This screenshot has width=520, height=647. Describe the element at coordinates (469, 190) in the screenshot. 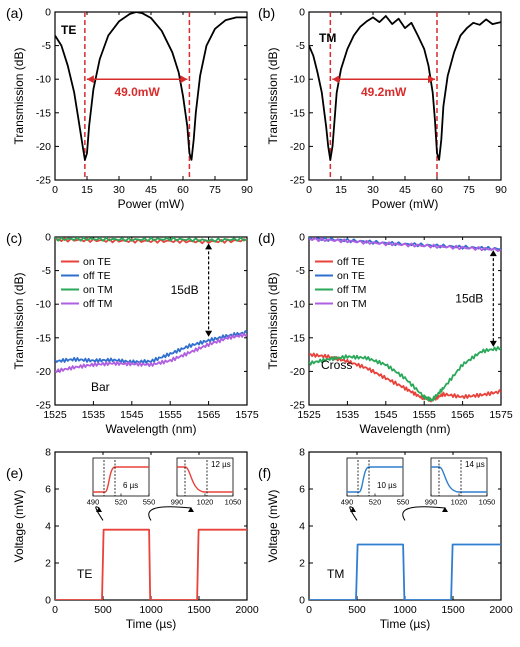

I see `x-tick-label: 75` at that location.